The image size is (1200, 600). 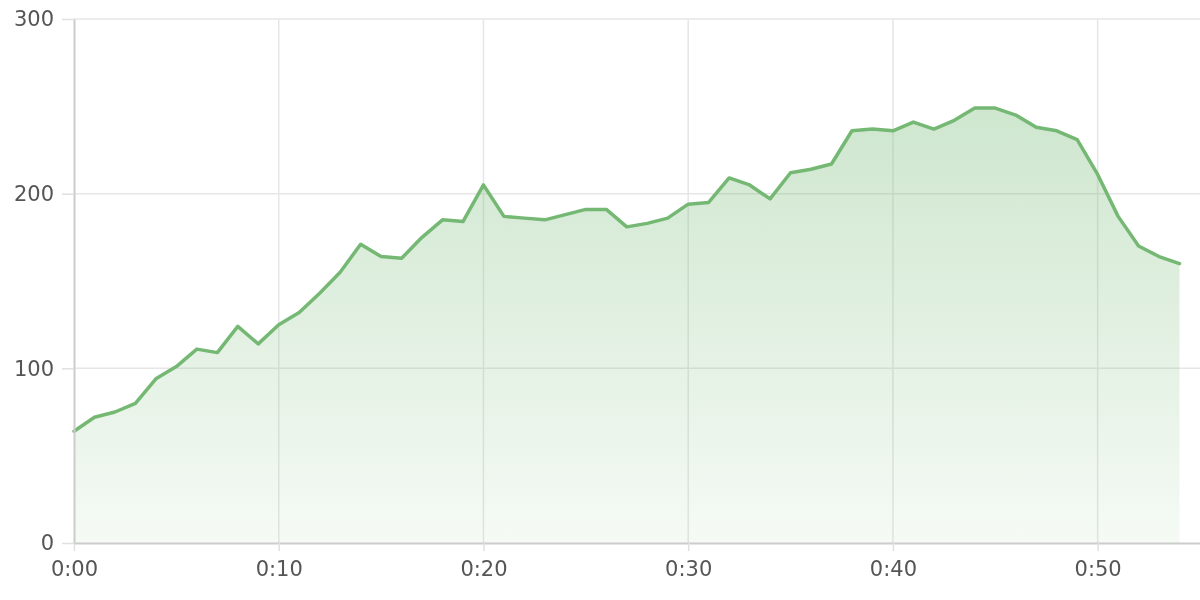 What do you see at coordinates (33, 368) in the screenshot?
I see `y-tick-label: 100` at bounding box center [33, 368].